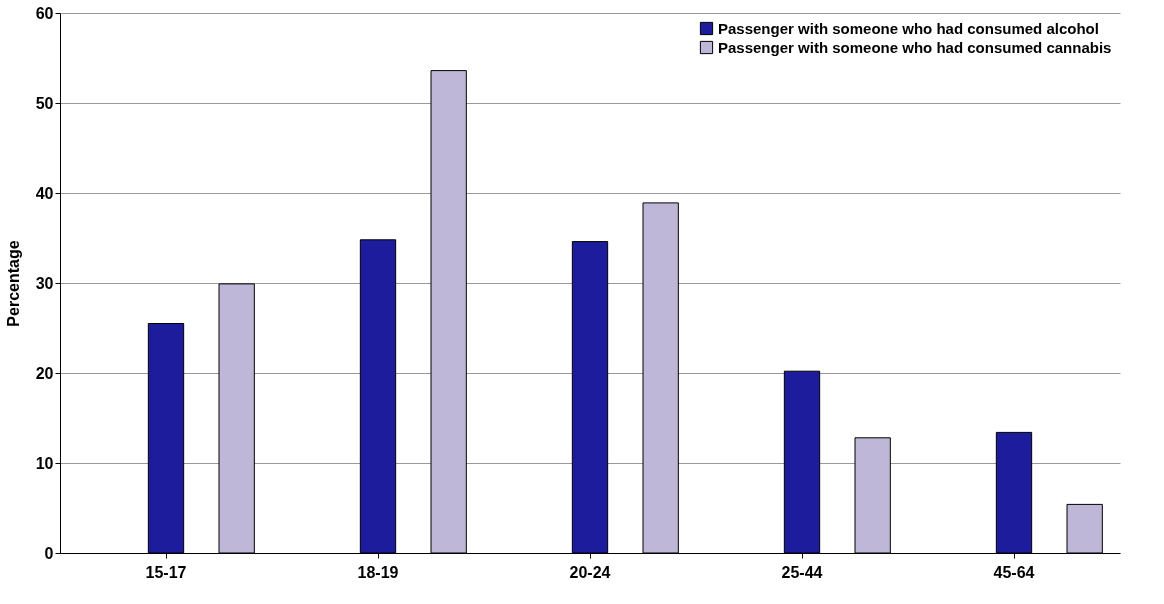  What do you see at coordinates (44, 13) in the screenshot?
I see `y-tick-label: 60` at bounding box center [44, 13].